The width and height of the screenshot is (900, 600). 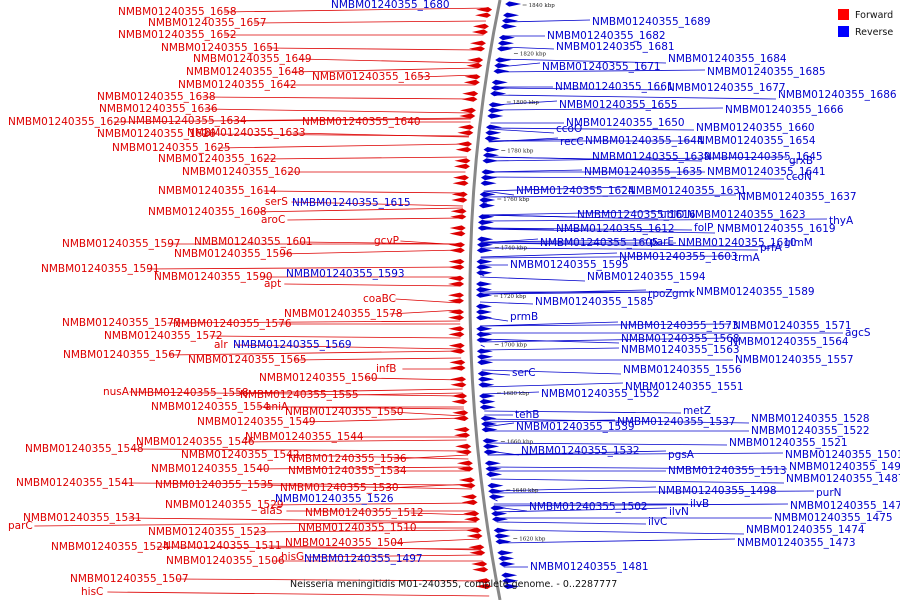 I want to click on forward-gene-label: coaBC, so click(x=379, y=299).